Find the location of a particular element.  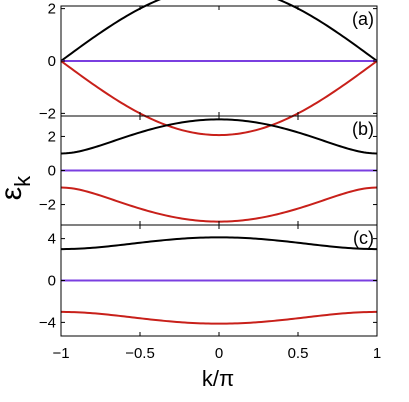

panel-3-upper-band is located at coordinates (219, 243).